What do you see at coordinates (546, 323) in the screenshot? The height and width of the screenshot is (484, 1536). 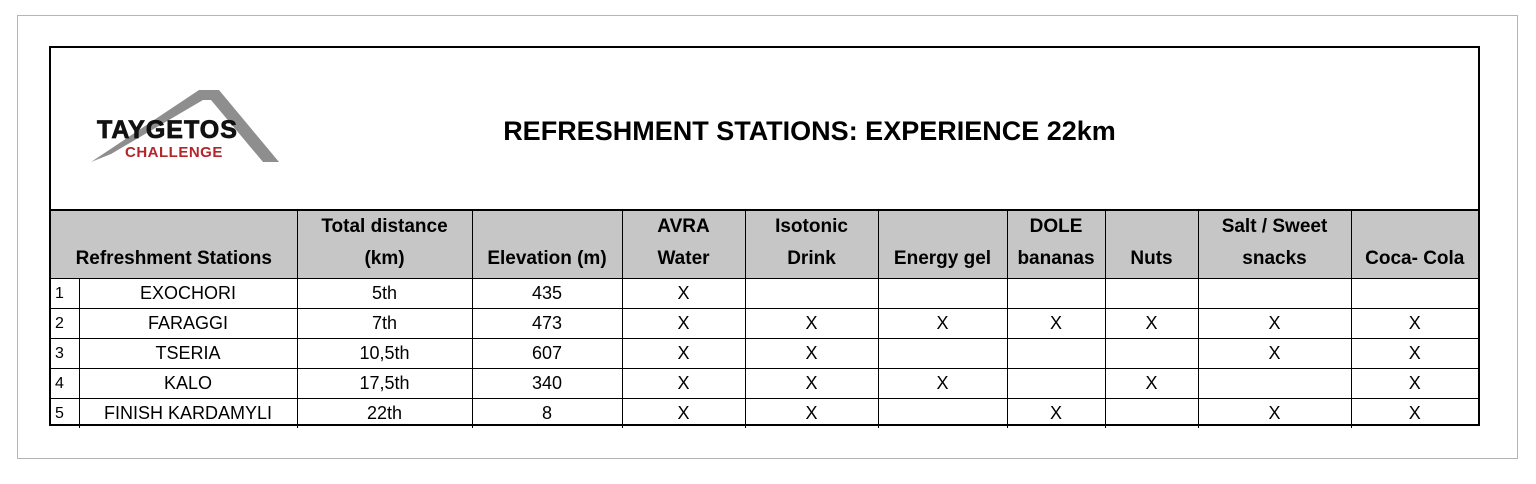 I see `table-cell: 473` at bounding box center [546, 323].